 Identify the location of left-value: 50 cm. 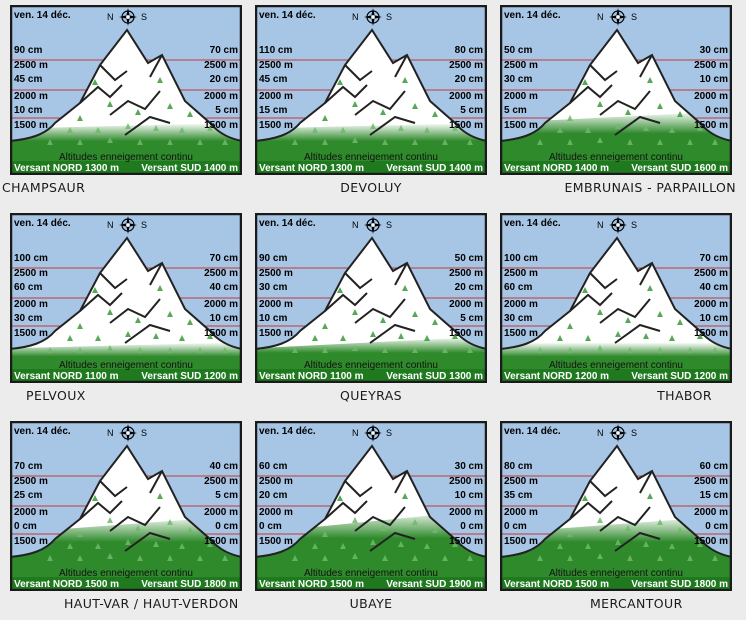
(518, 50).